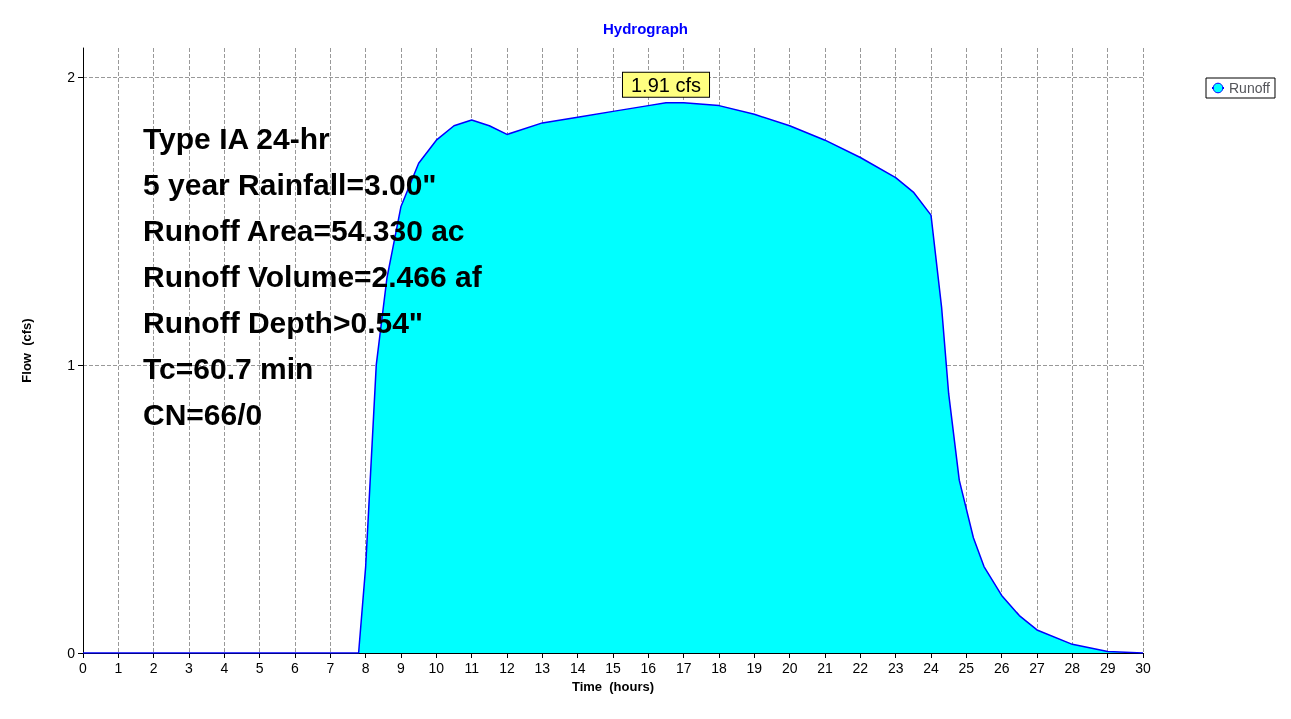 The height and width of the screenshot is (719, 1291). What do you see at coordinates (71, 364) in the screenshot?
I see `y-tick-label: 1` at bounding box center [71, 364].